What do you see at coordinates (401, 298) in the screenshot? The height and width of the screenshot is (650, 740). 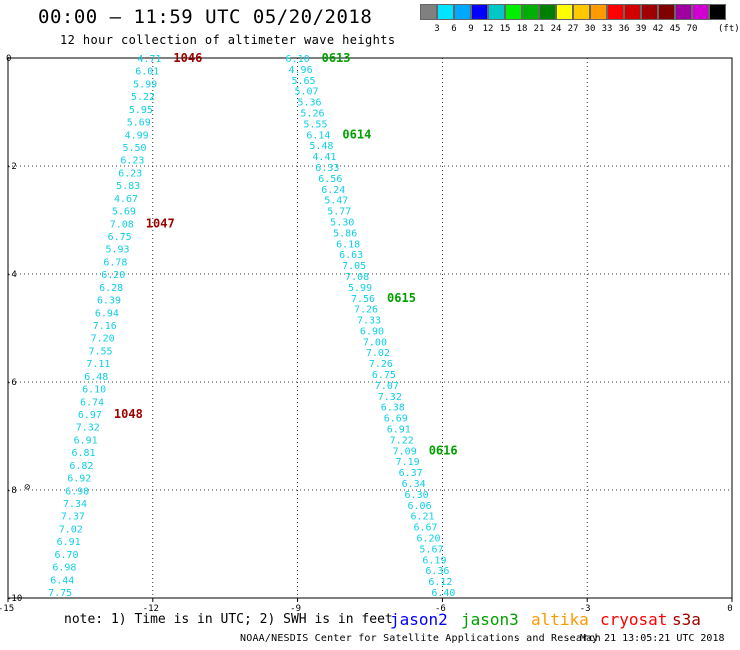 I see `pass-time-label: 0615` at bounding box center [401, 298].